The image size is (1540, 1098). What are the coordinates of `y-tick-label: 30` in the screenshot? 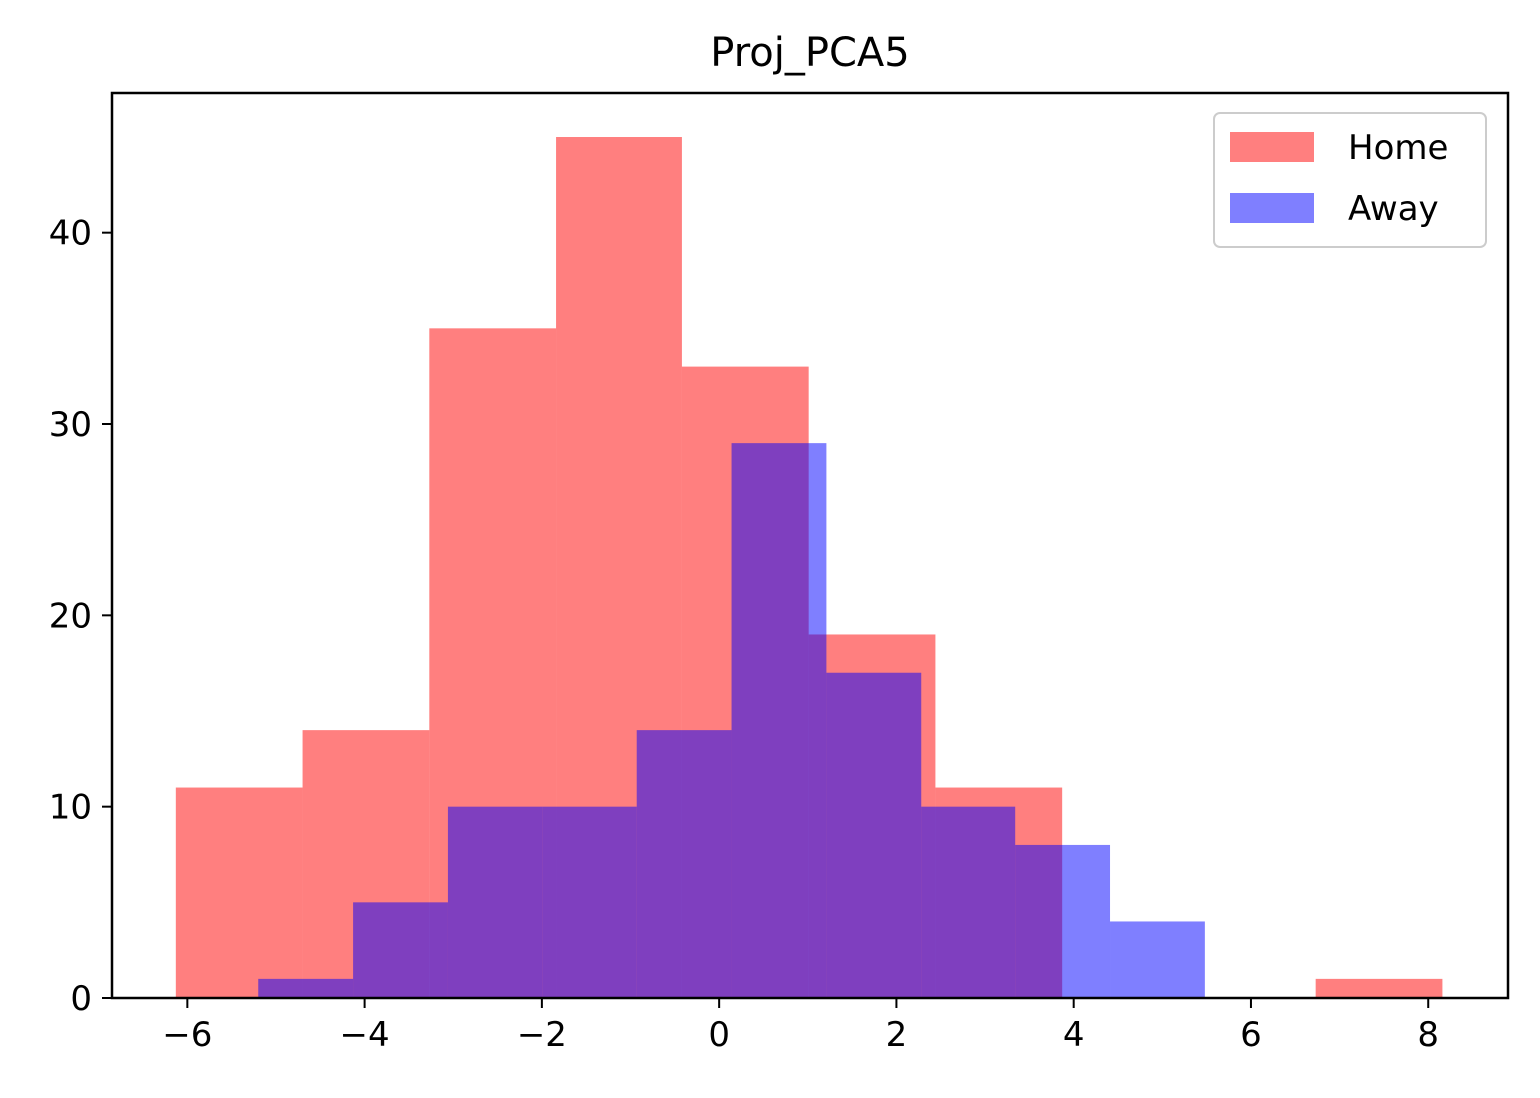 It's located at (70, 425).